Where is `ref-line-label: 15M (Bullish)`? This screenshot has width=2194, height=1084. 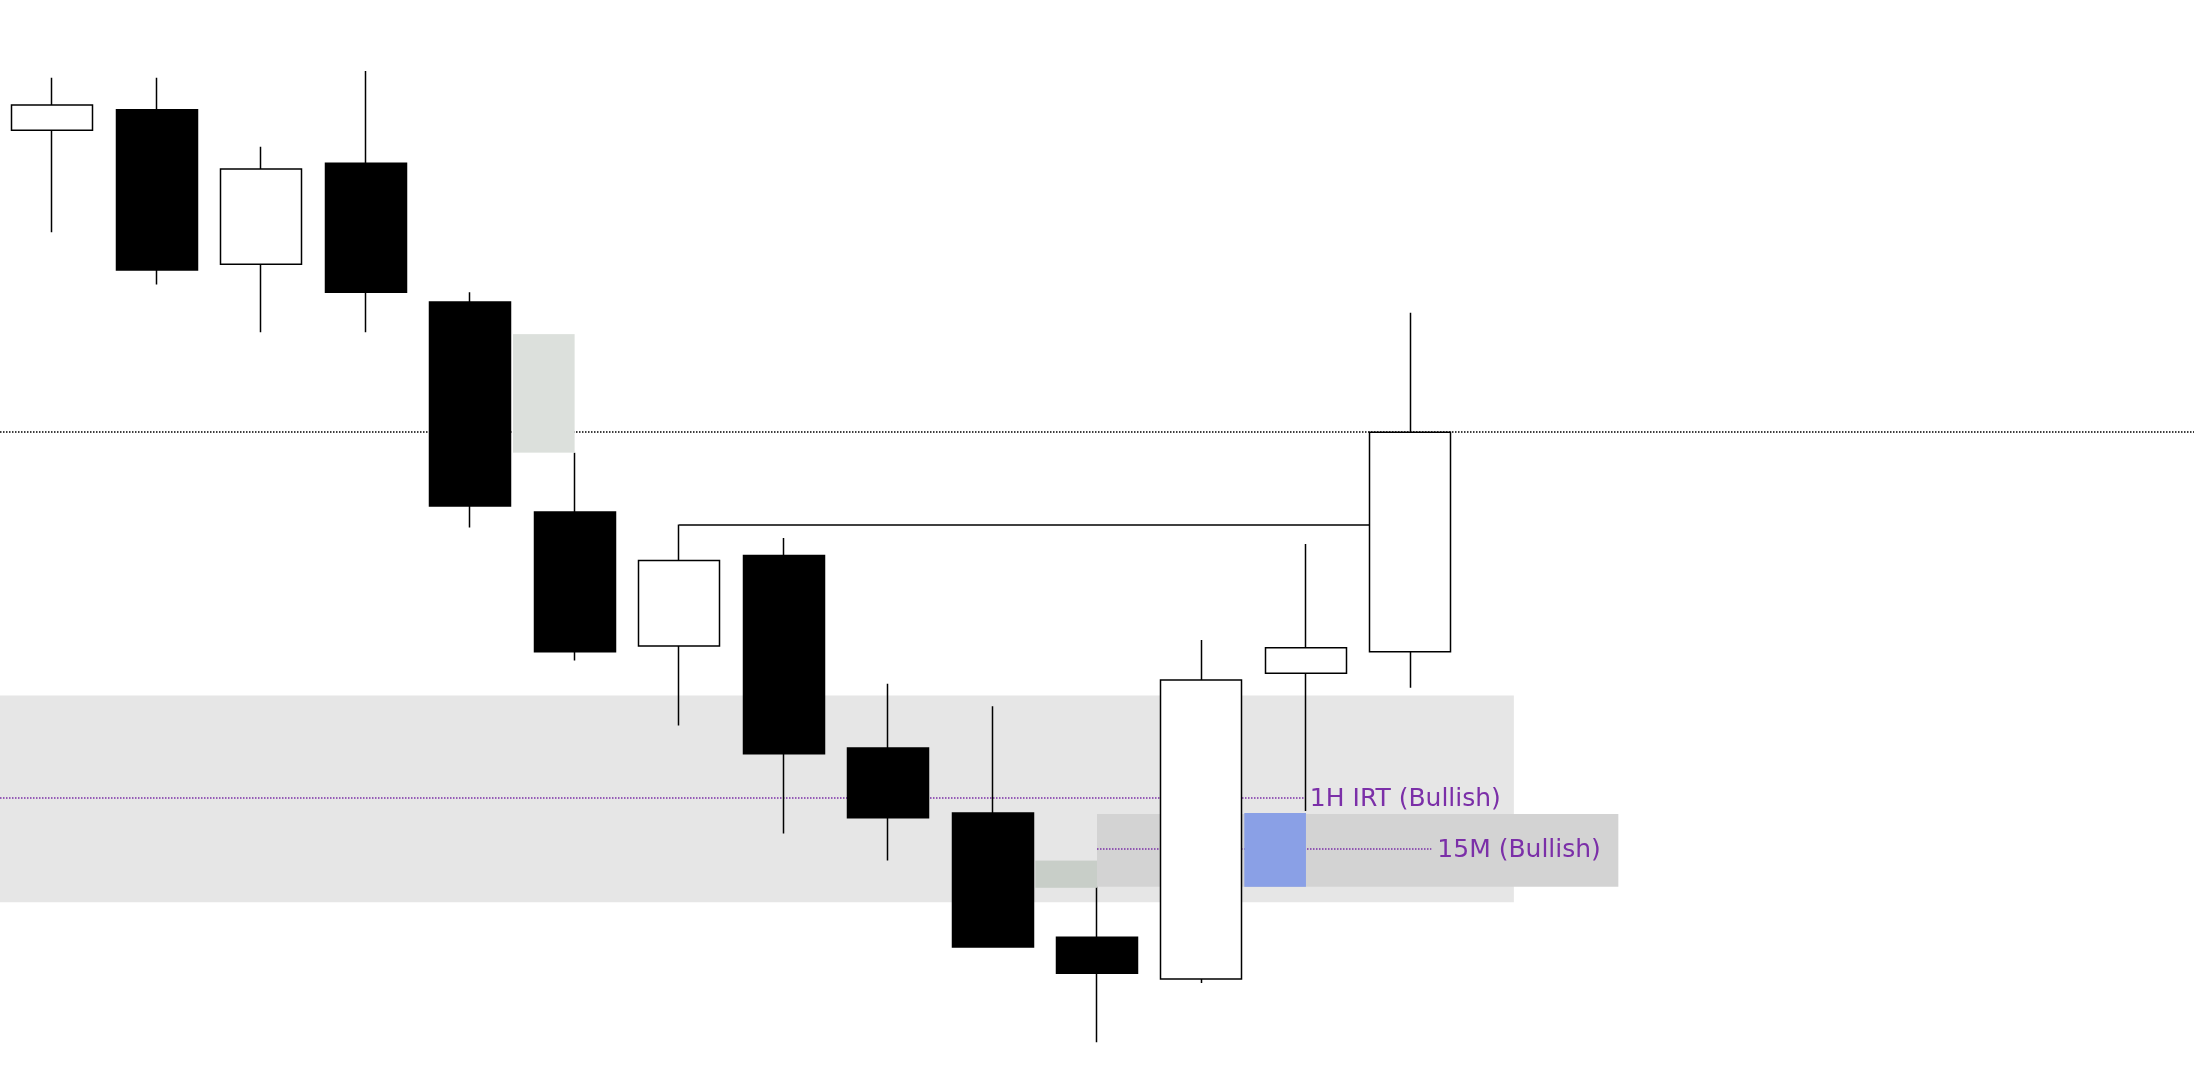 ref-line-label: 15M (Bullish) is located at coordinates (1519, 849).